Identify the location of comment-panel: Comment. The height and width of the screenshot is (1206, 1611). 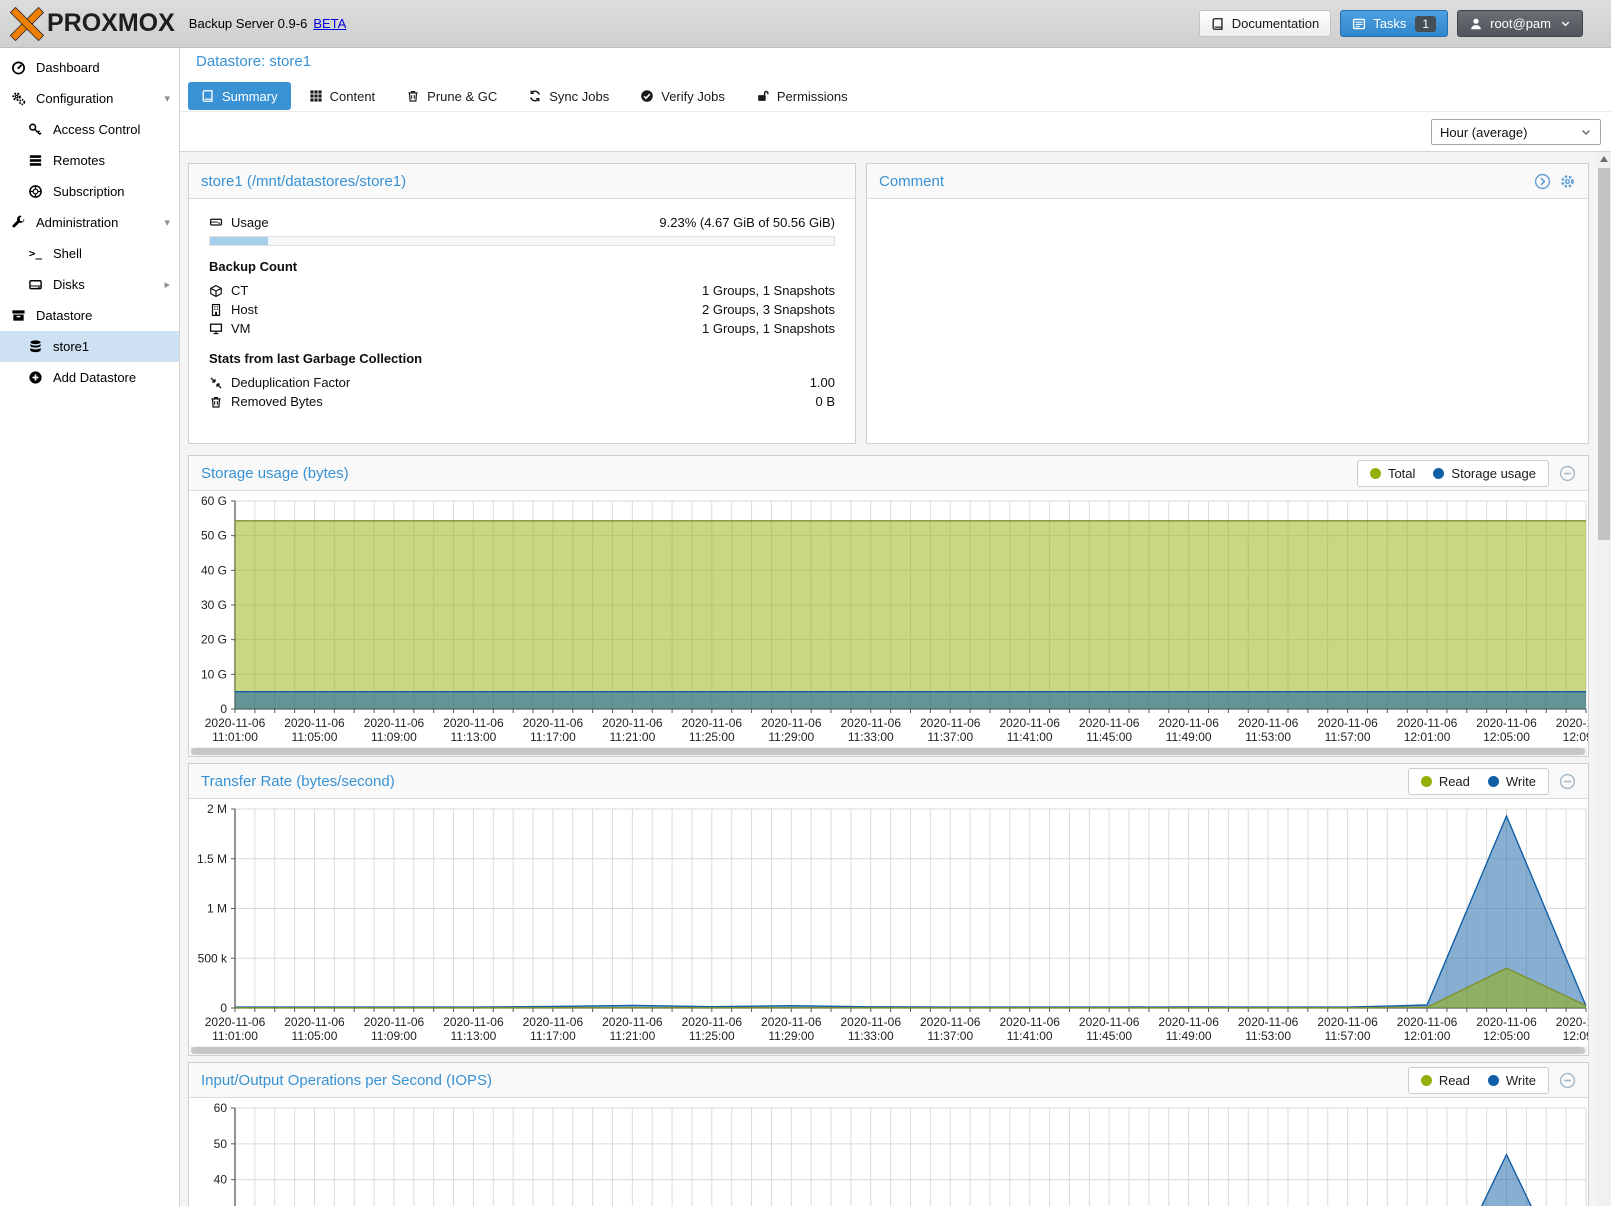
(1227, 303).